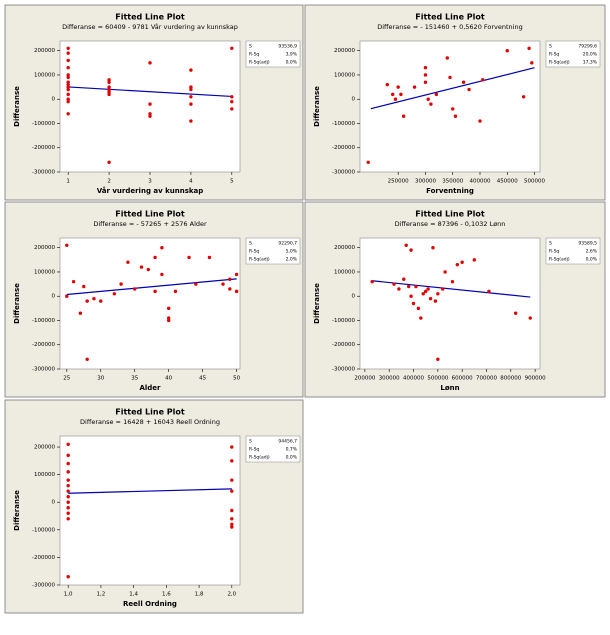 Image resolution: width=610 pixels, height=635 pixels. I want to click on x-tick-label: 800000, so click(510, 379).